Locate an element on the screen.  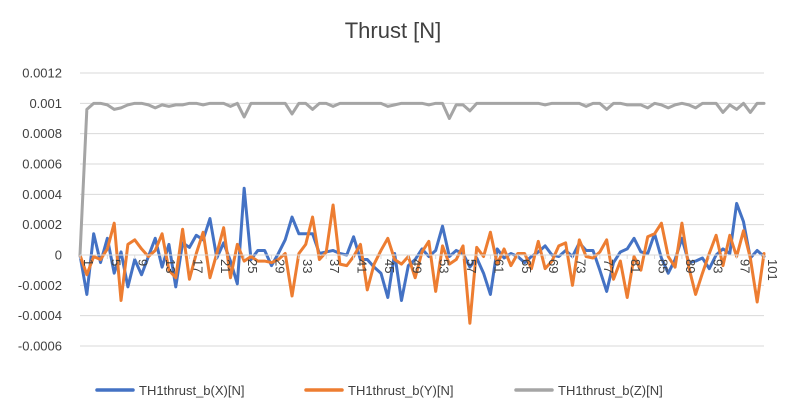
legend-label: TH1thrust_b(X)[N] is located at coordinates (191, 390).